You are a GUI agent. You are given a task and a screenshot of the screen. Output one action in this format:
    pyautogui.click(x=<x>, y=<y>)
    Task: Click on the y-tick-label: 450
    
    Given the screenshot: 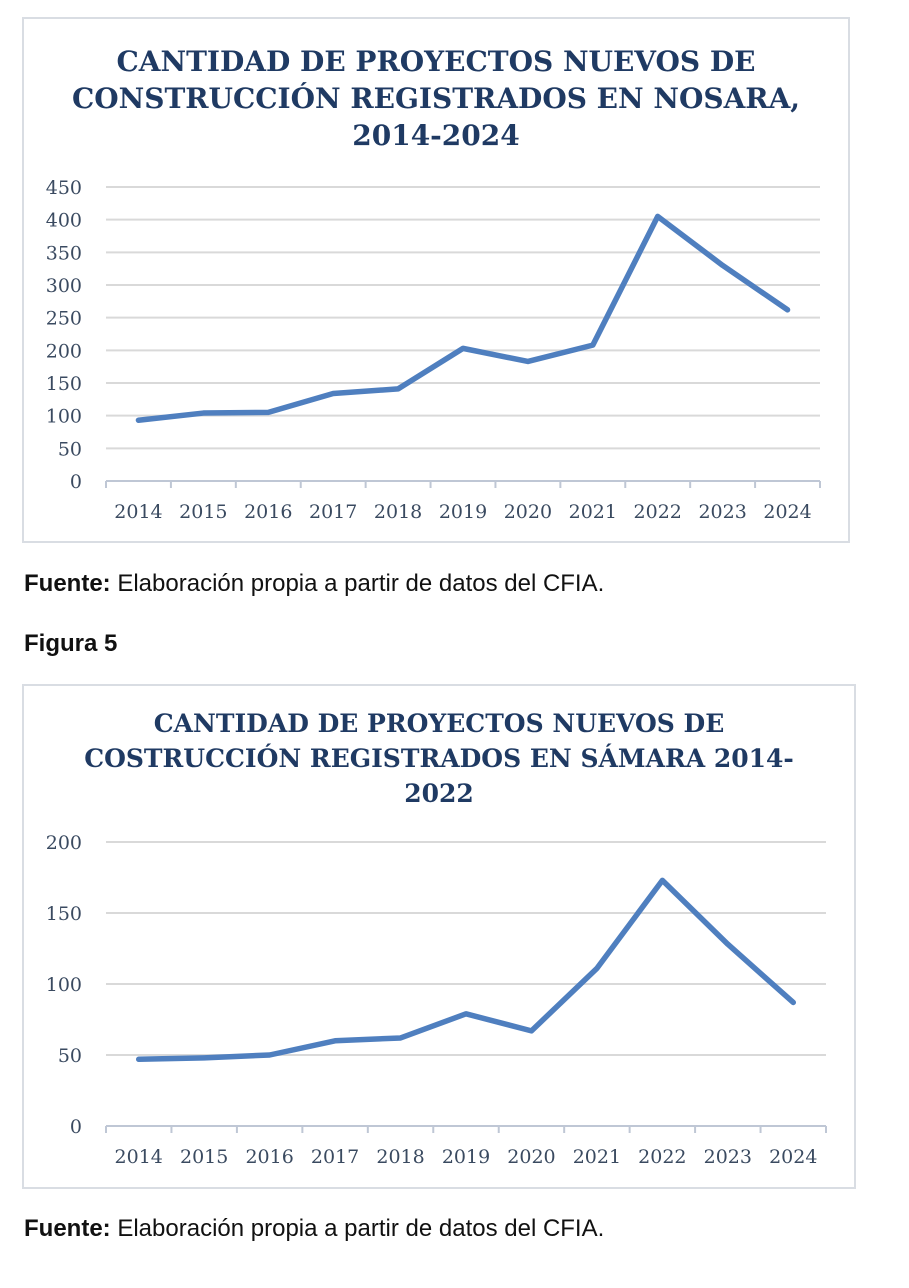 What is the action you would take?
    pyautogui.click(x=64, y=188)
    